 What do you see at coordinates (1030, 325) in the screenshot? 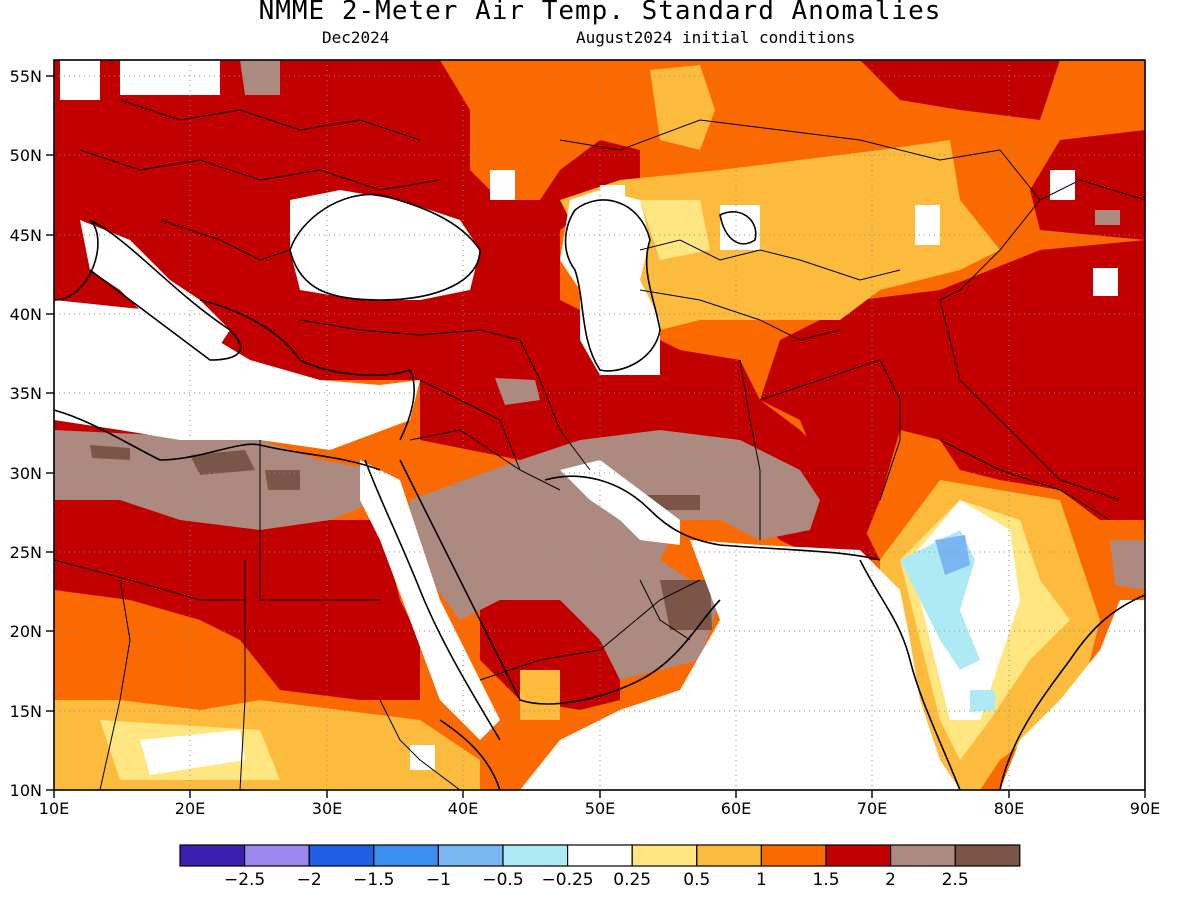
I see `border-china` at bounding box center [1030, 325].